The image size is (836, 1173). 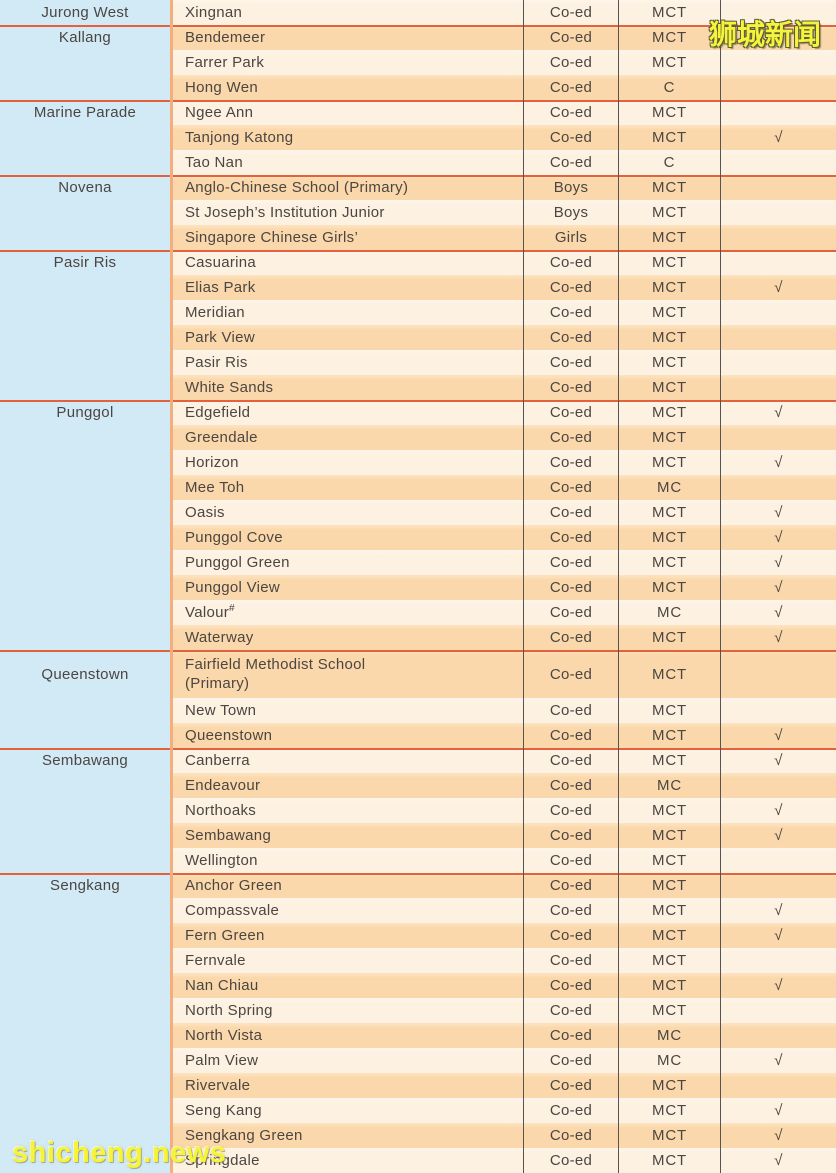 What do you see at coordinates (234, 537) in the screenshot?
I see `school-name: Punggol Cove` at bounding box center [234, 537].